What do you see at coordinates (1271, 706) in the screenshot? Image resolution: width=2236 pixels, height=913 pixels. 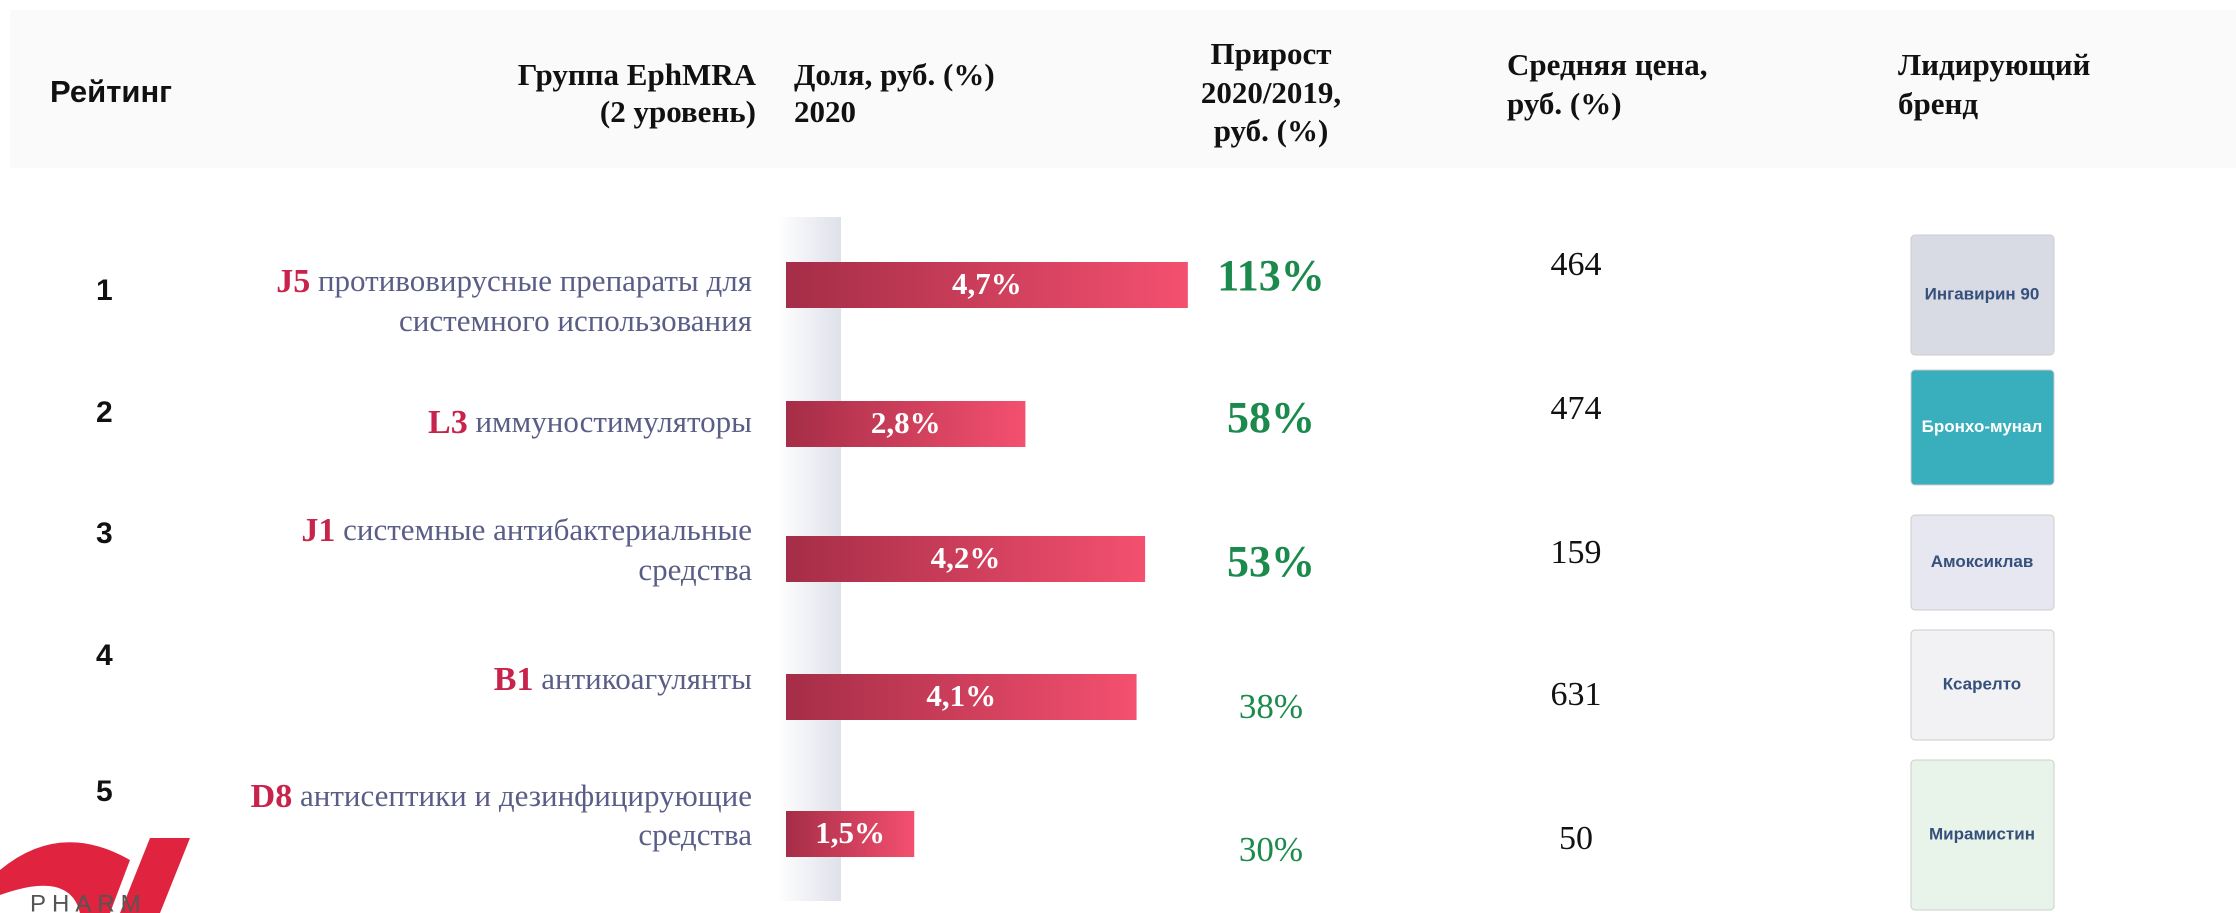 I see `growth: 38%` at bounding box center [1271, 706].